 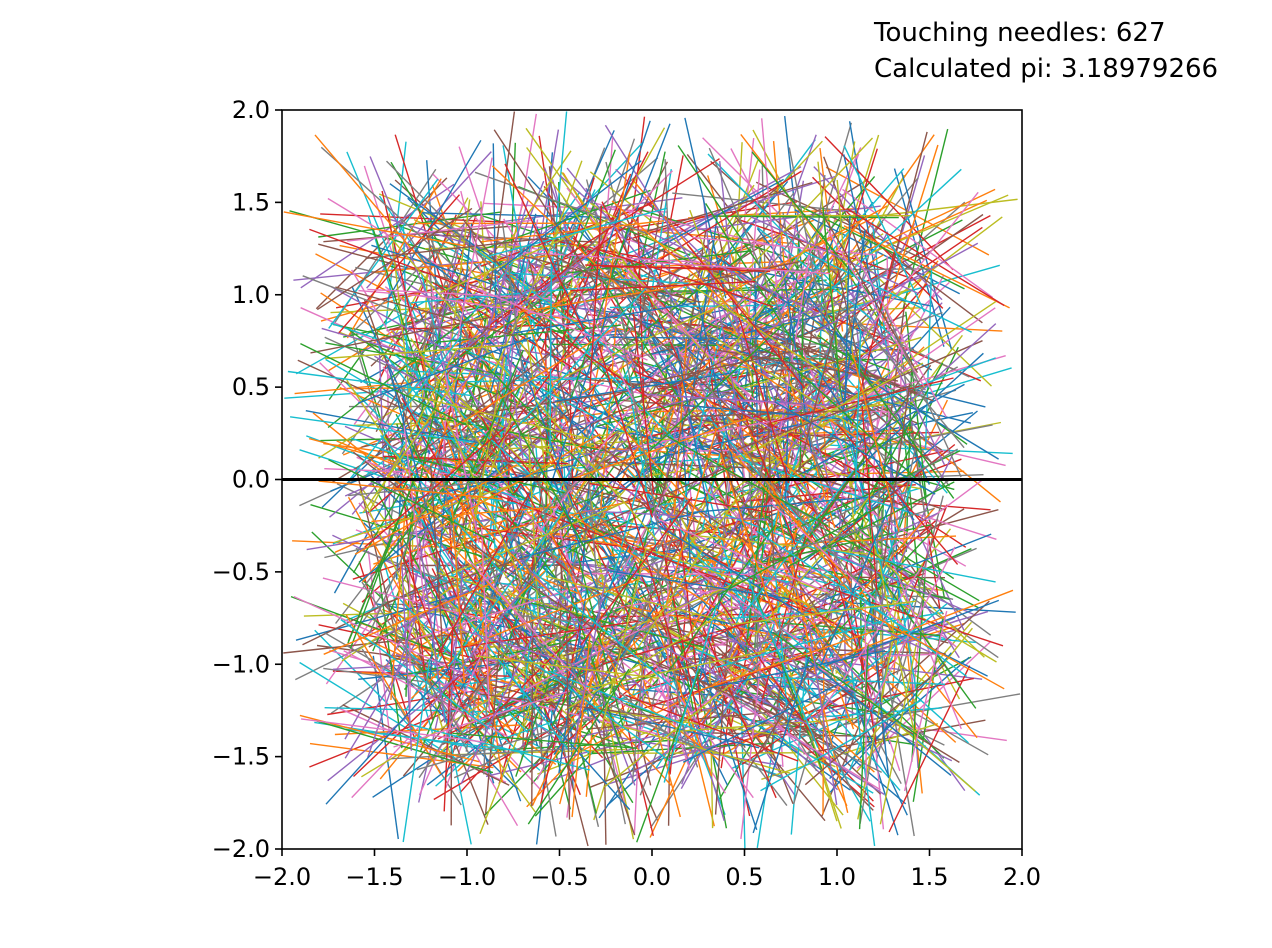 I want to click on x-tick-label: 0.5, so click(x=744, y=877).